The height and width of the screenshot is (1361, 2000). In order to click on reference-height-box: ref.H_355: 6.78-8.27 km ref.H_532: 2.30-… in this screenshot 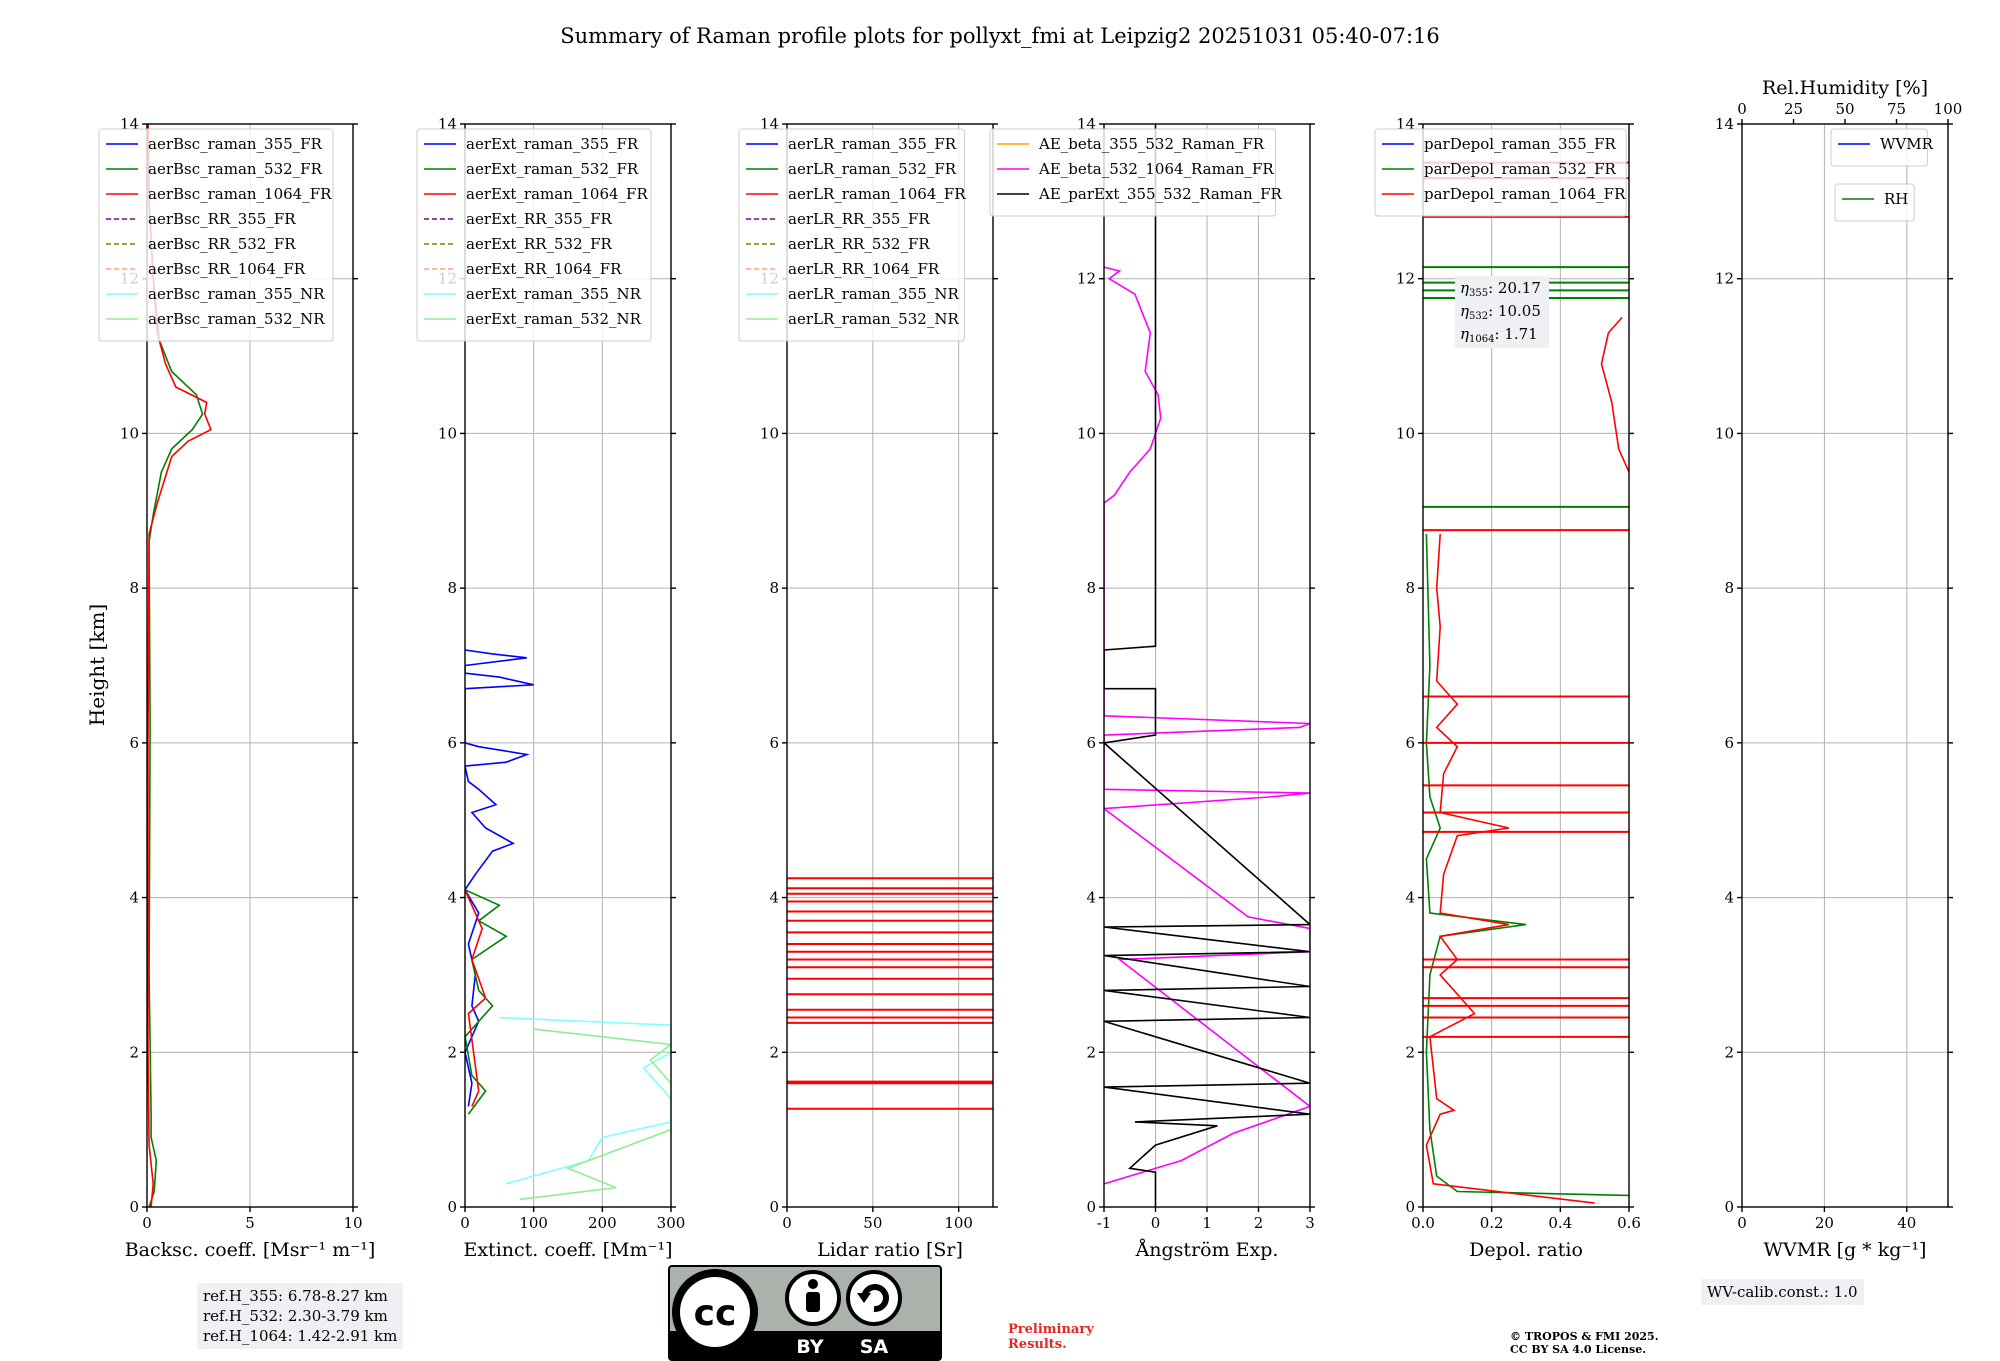, I will do `click(300, 1316)`.